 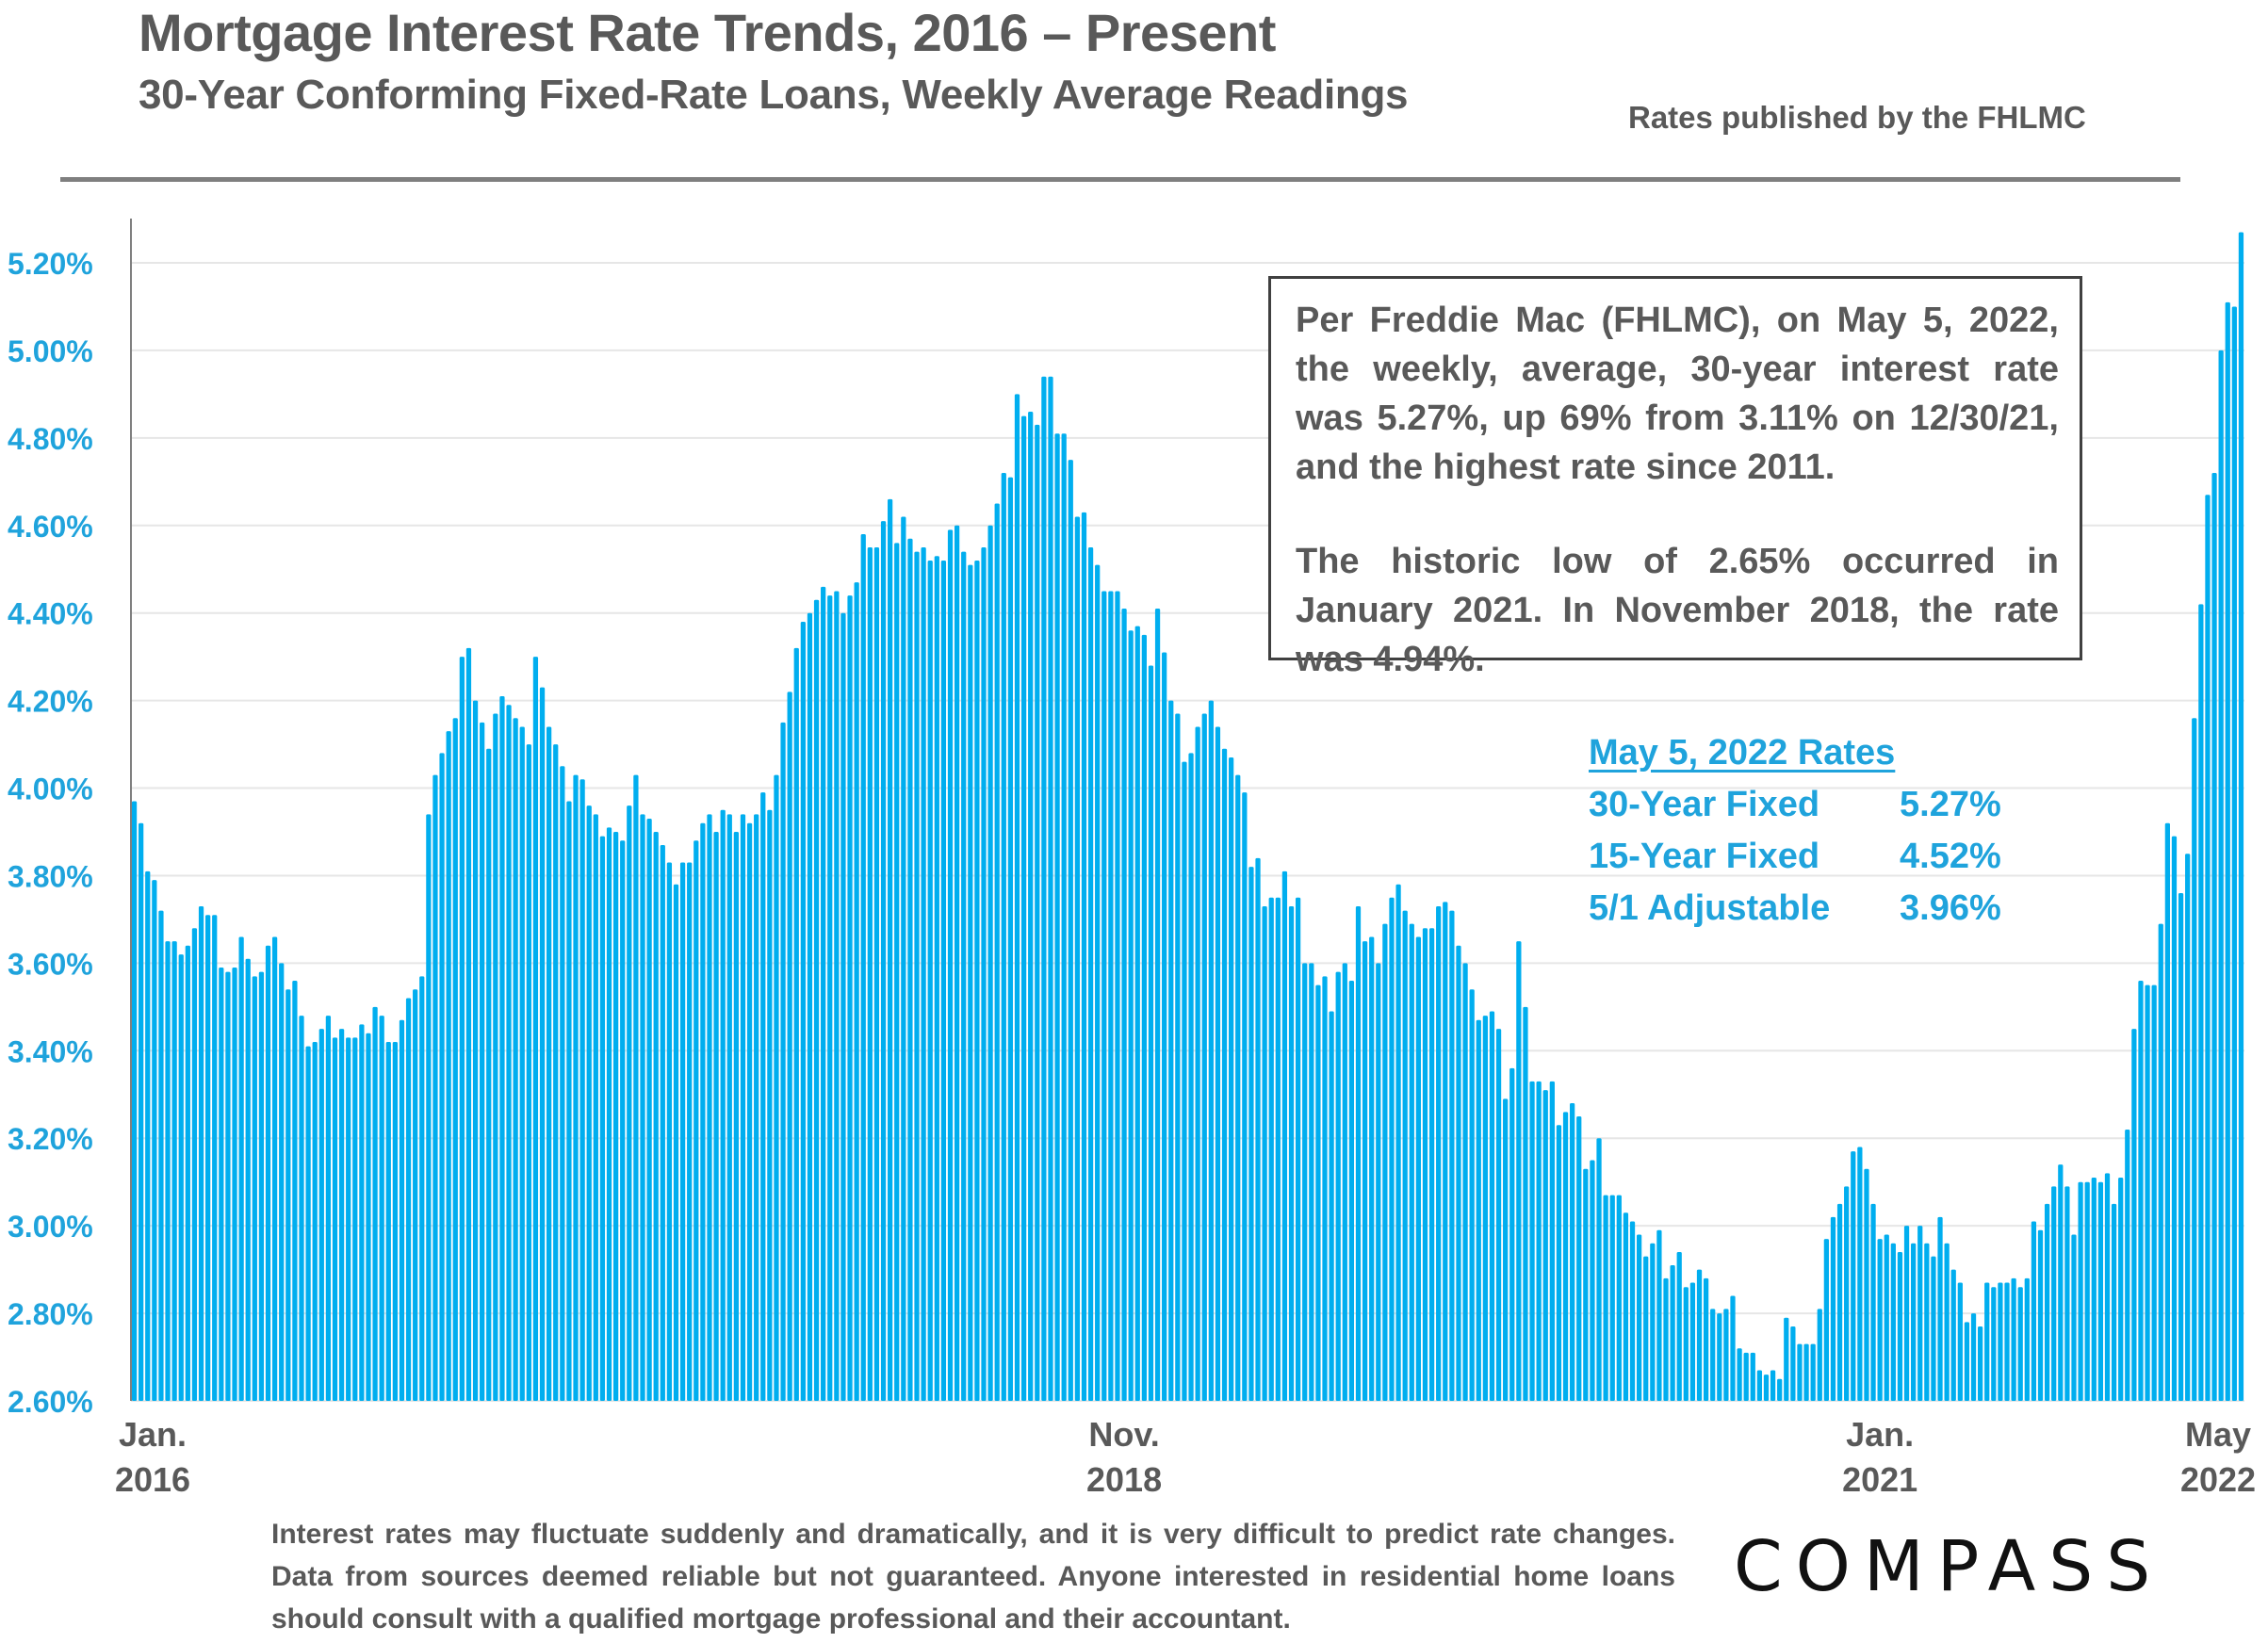 I want to click on y-tick-label: 3.60%, so click(x=50, y=964).